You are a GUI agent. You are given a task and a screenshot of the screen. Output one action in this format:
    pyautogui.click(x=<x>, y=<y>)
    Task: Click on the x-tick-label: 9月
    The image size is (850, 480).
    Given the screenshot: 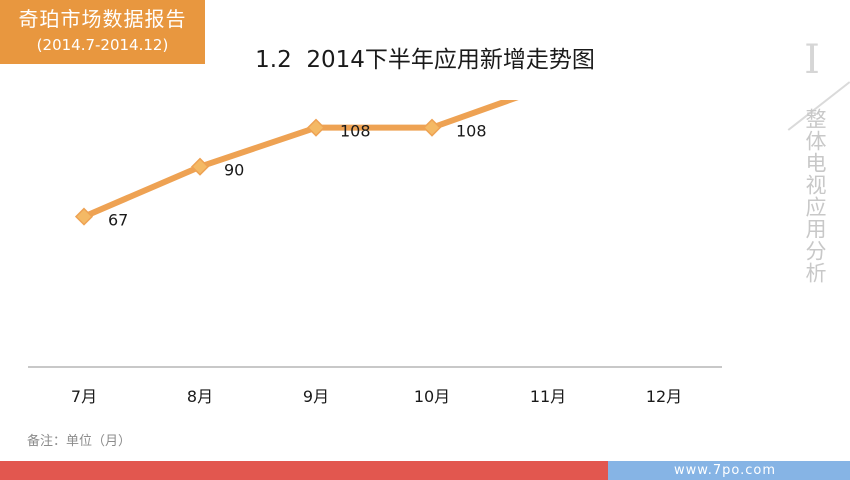 What is the action you would take?
    pyautogui.click(x=316, y=396)
    